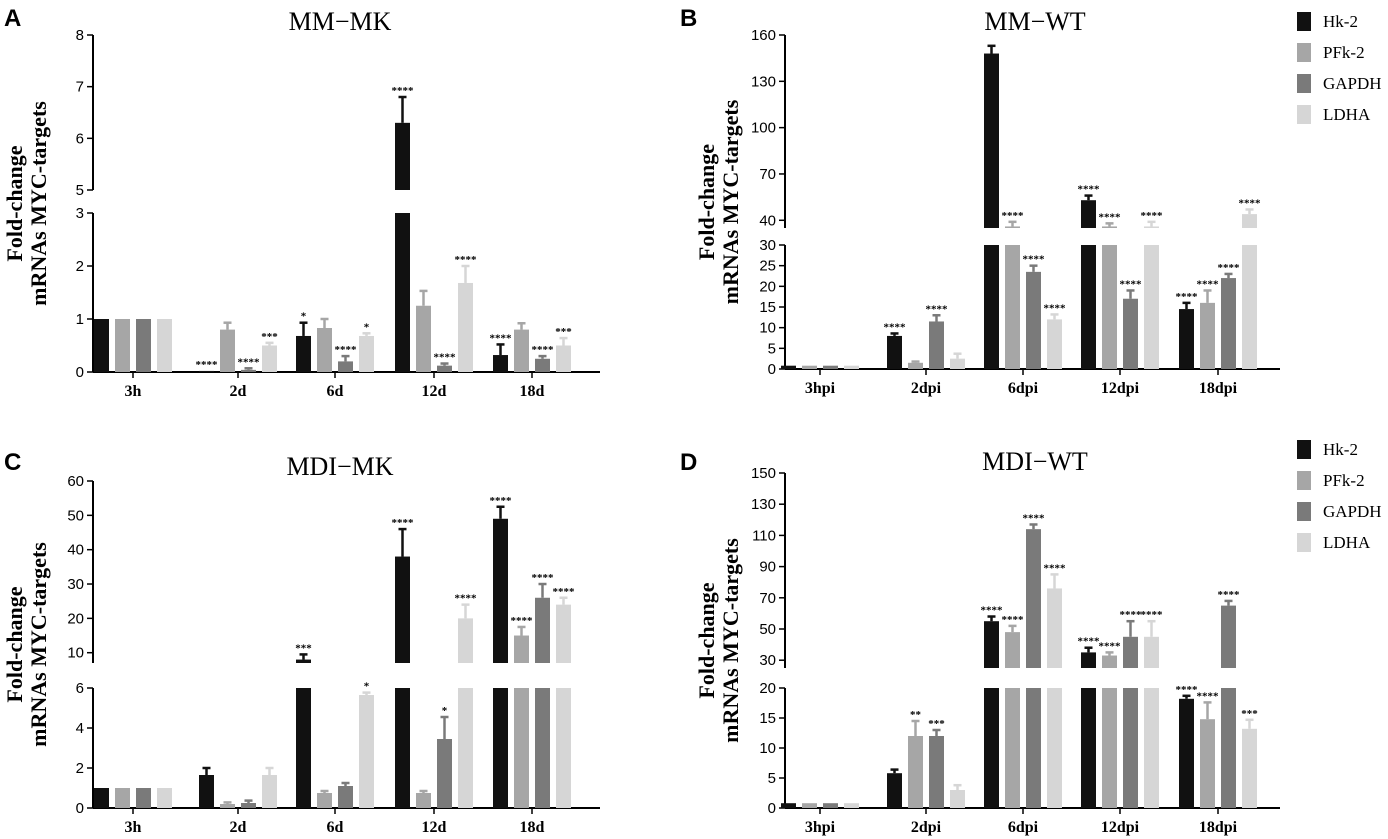 Image resolution: width=1388 pixels, height=839 pixels. I want to click on x-tick-label: 18d, so click(532, 827).